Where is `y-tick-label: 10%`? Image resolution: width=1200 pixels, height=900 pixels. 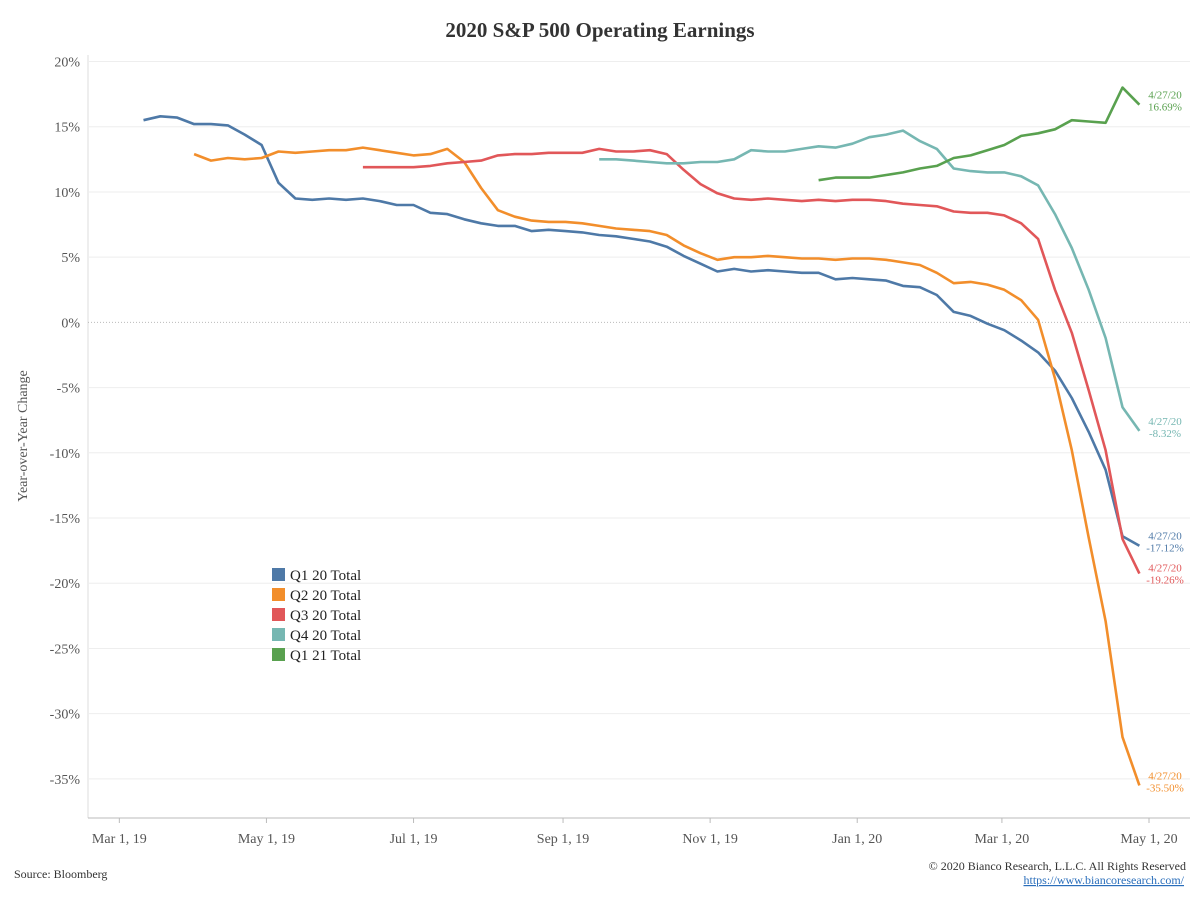
y-tick-label: 10% is located at coordinates (67, 193).